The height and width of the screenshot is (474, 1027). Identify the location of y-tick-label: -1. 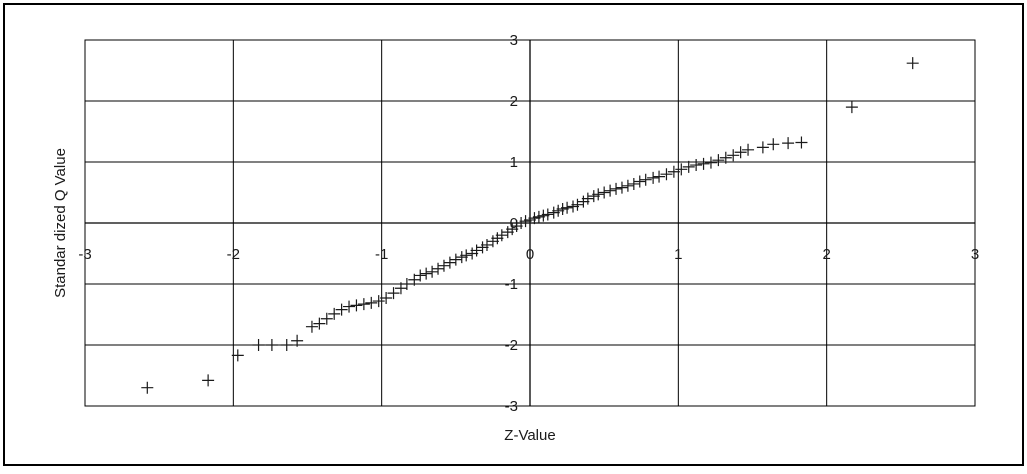
(511, 284).